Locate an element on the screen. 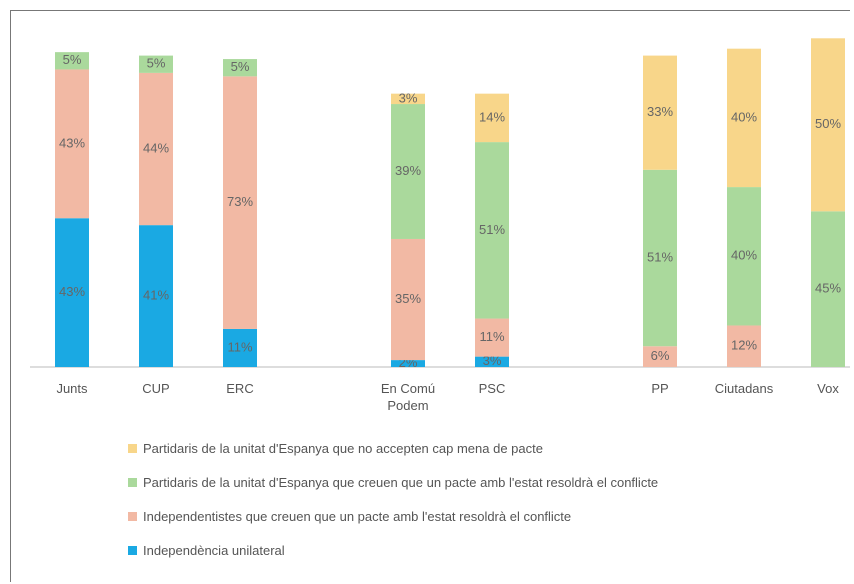  data-label: 33% is located at coordinates (660, 111).